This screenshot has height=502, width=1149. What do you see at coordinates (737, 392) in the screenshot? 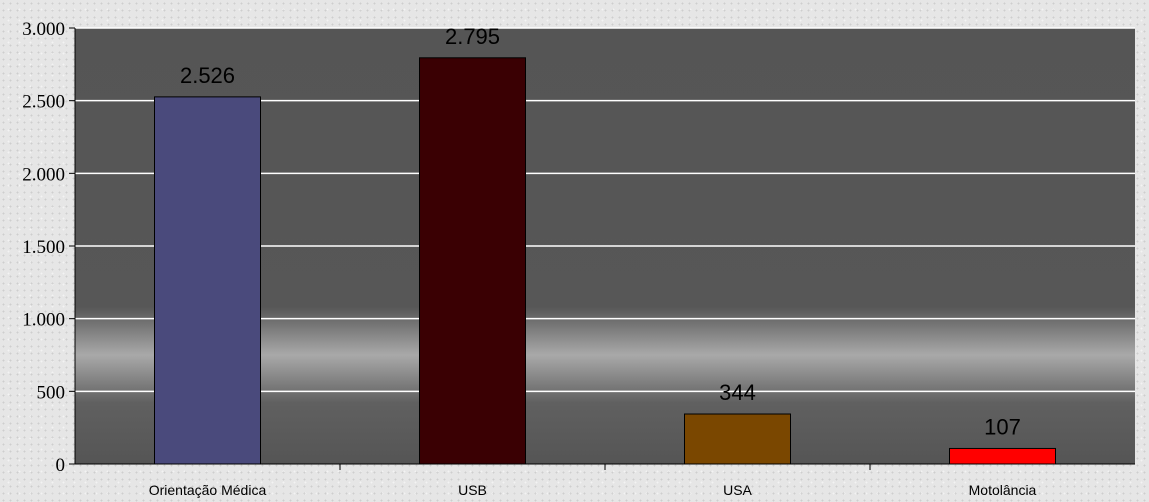
I see `data-label: 344` at bounding box center [737, 392].